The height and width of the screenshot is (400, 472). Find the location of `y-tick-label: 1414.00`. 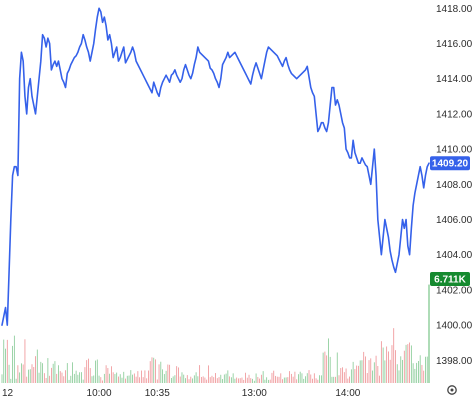

y-tick-label: 1414.00 is located at coordinates (454, 79).